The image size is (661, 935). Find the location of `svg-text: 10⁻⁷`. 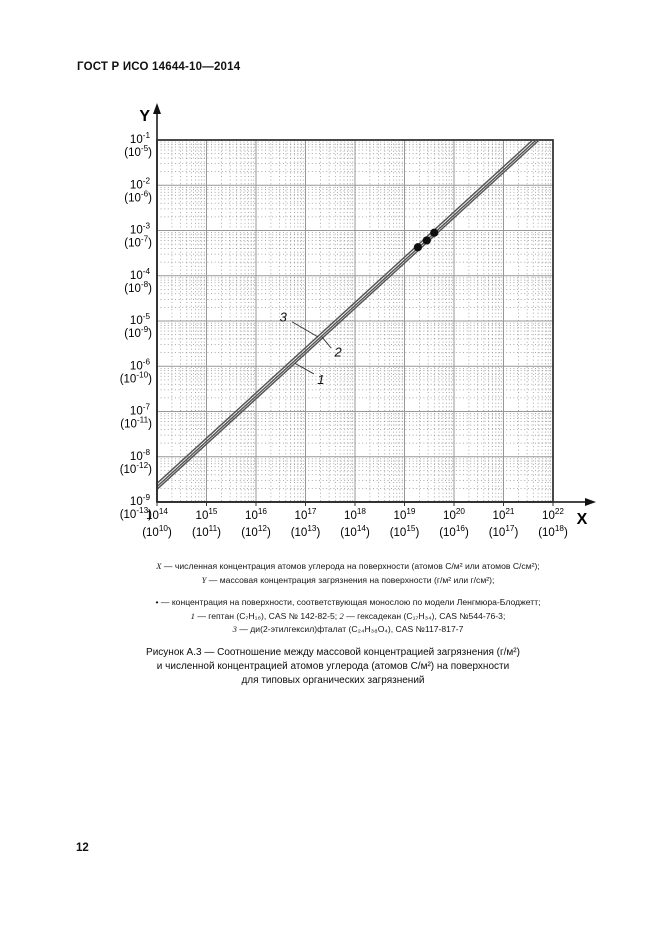

svg-text: 10⁻⁷ is located at coordinates (140, 410).